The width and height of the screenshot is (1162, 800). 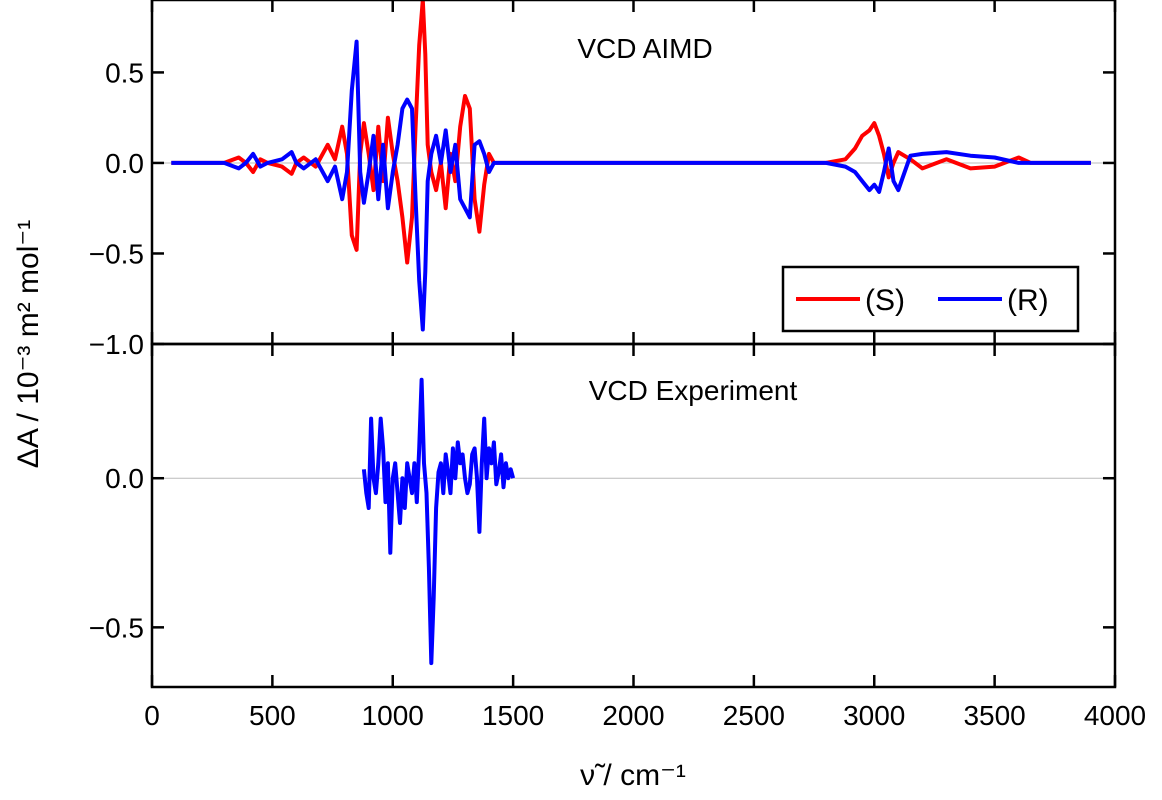 I want to click on top-y-tick-labels: −1.0 −0.5 0.0 0.5, so click(x=116, y=208).